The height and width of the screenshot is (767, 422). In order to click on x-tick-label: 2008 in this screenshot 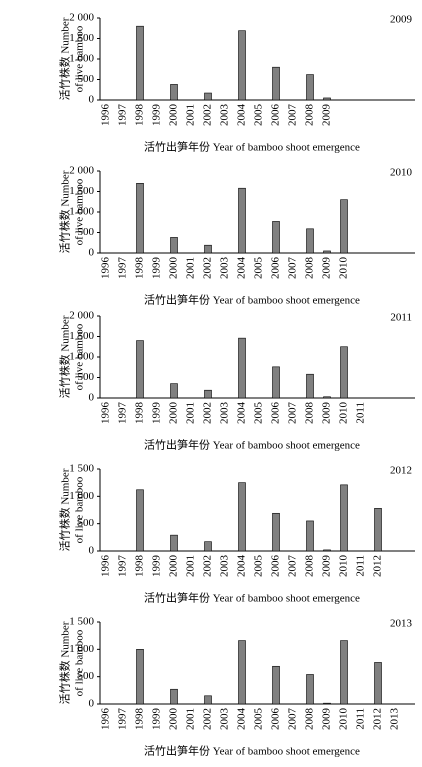, I will do `click(310, 115)`.